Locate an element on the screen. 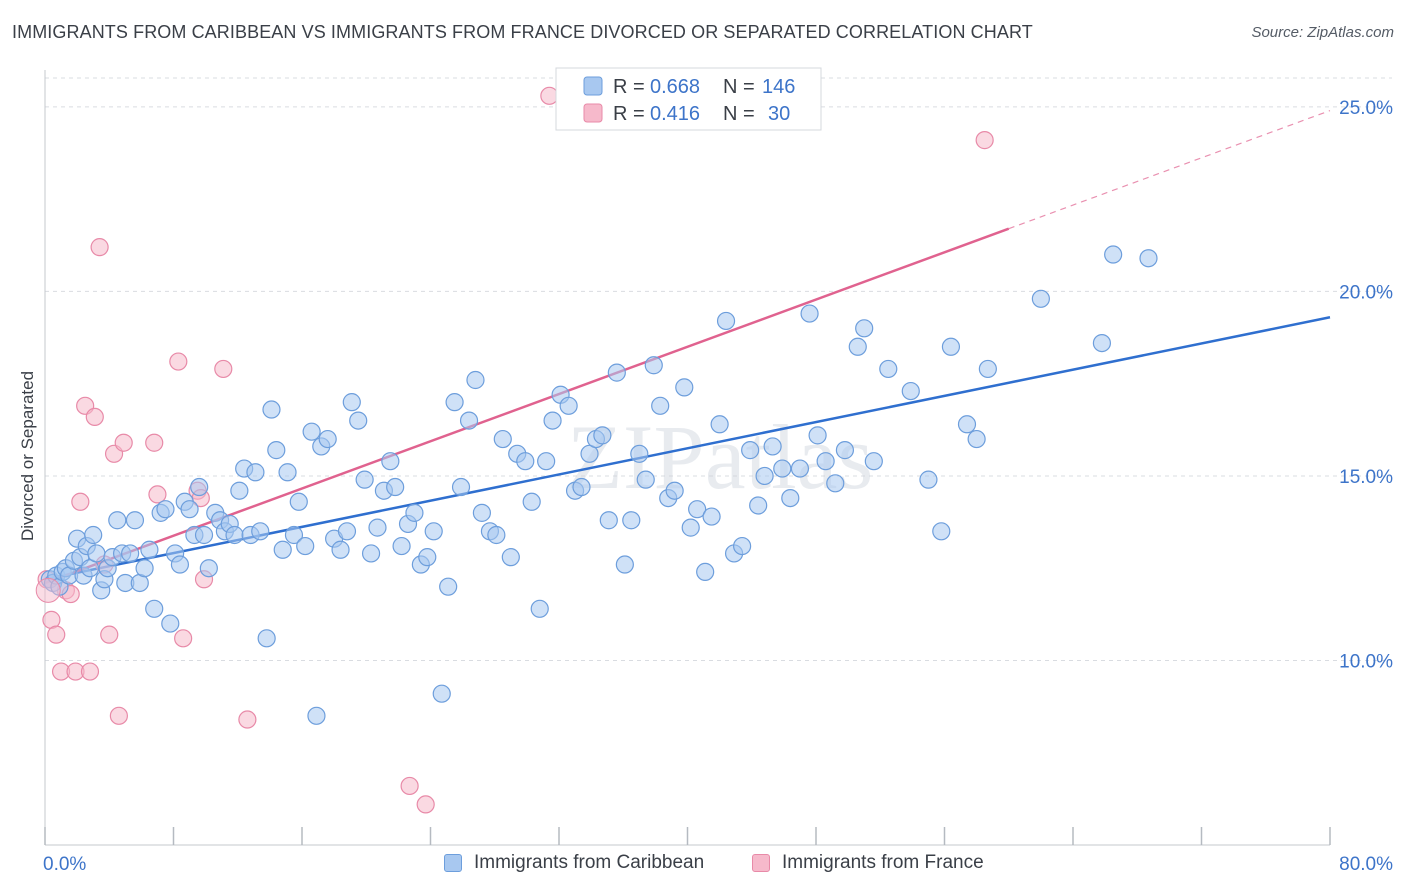 Image resolution: width=1406 pixels, height=892 pixels. y-tick-label: 20.0% is located at coordinates (1366, 292).